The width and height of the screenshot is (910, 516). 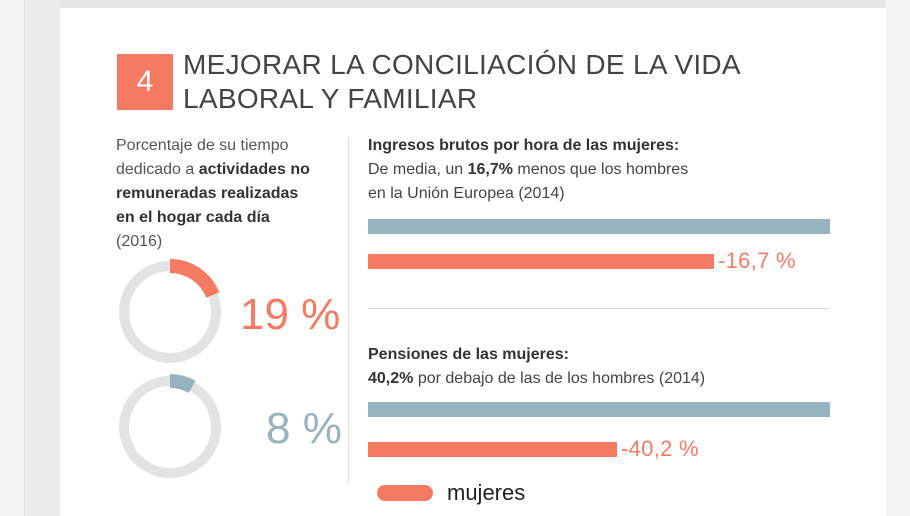 I want to click on unpaid-text-line2-bold: actividades no, so click(x=254, y=169).